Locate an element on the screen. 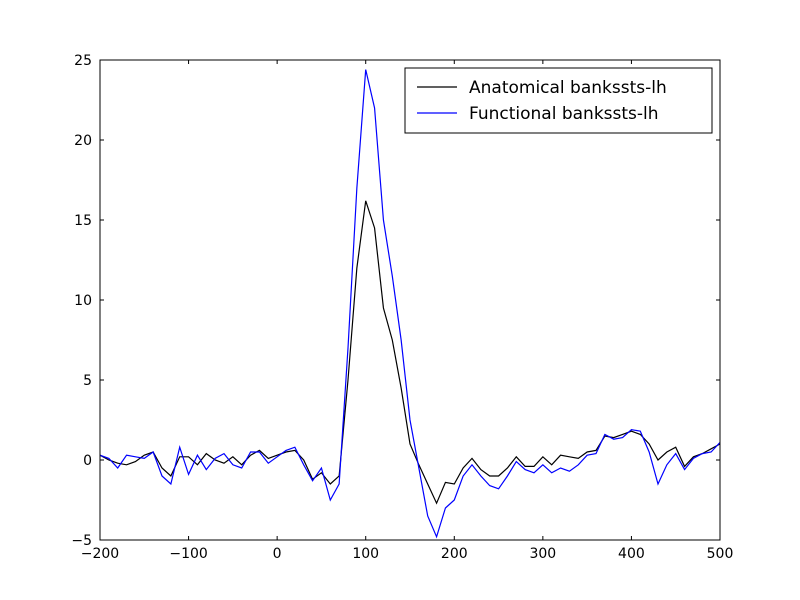  x-tick-label: 200 is located at coordinates (454, 554).